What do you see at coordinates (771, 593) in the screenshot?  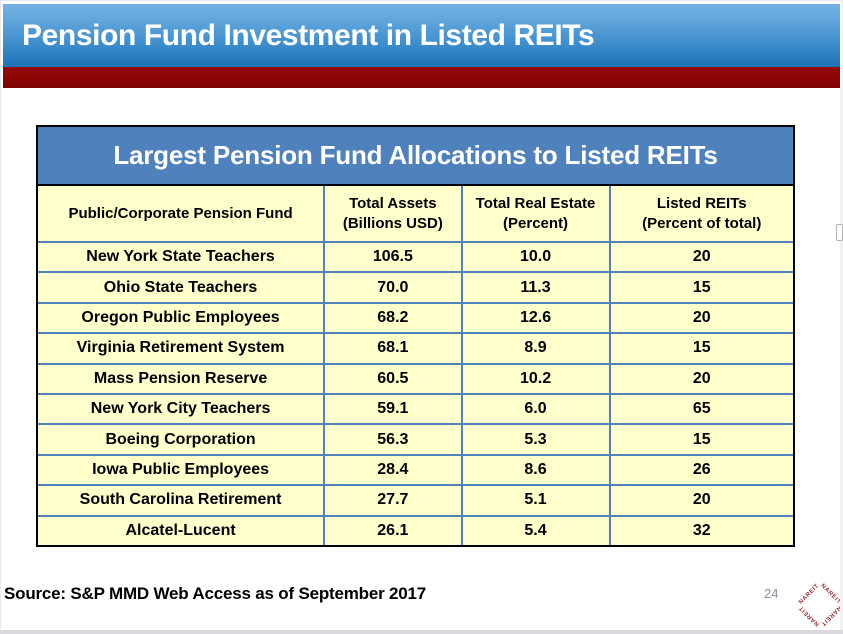 I see `page-number: 24` at bounding box center [771, 593].